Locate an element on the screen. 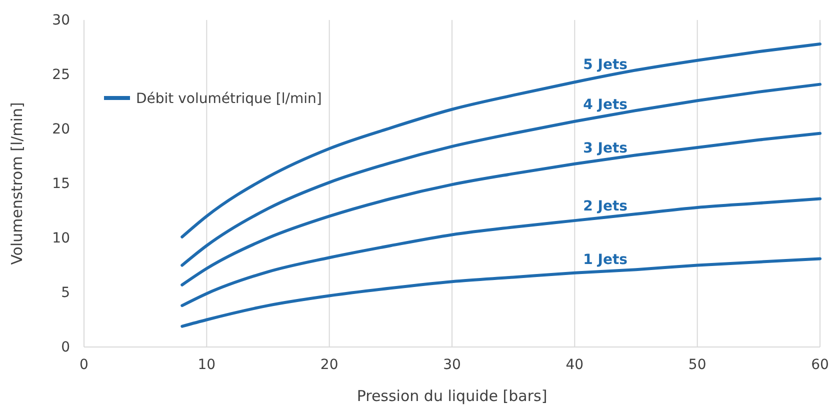 This screenshot has height=409, width=832. x-tick-label: 30 is located at coordinates (452, 364).